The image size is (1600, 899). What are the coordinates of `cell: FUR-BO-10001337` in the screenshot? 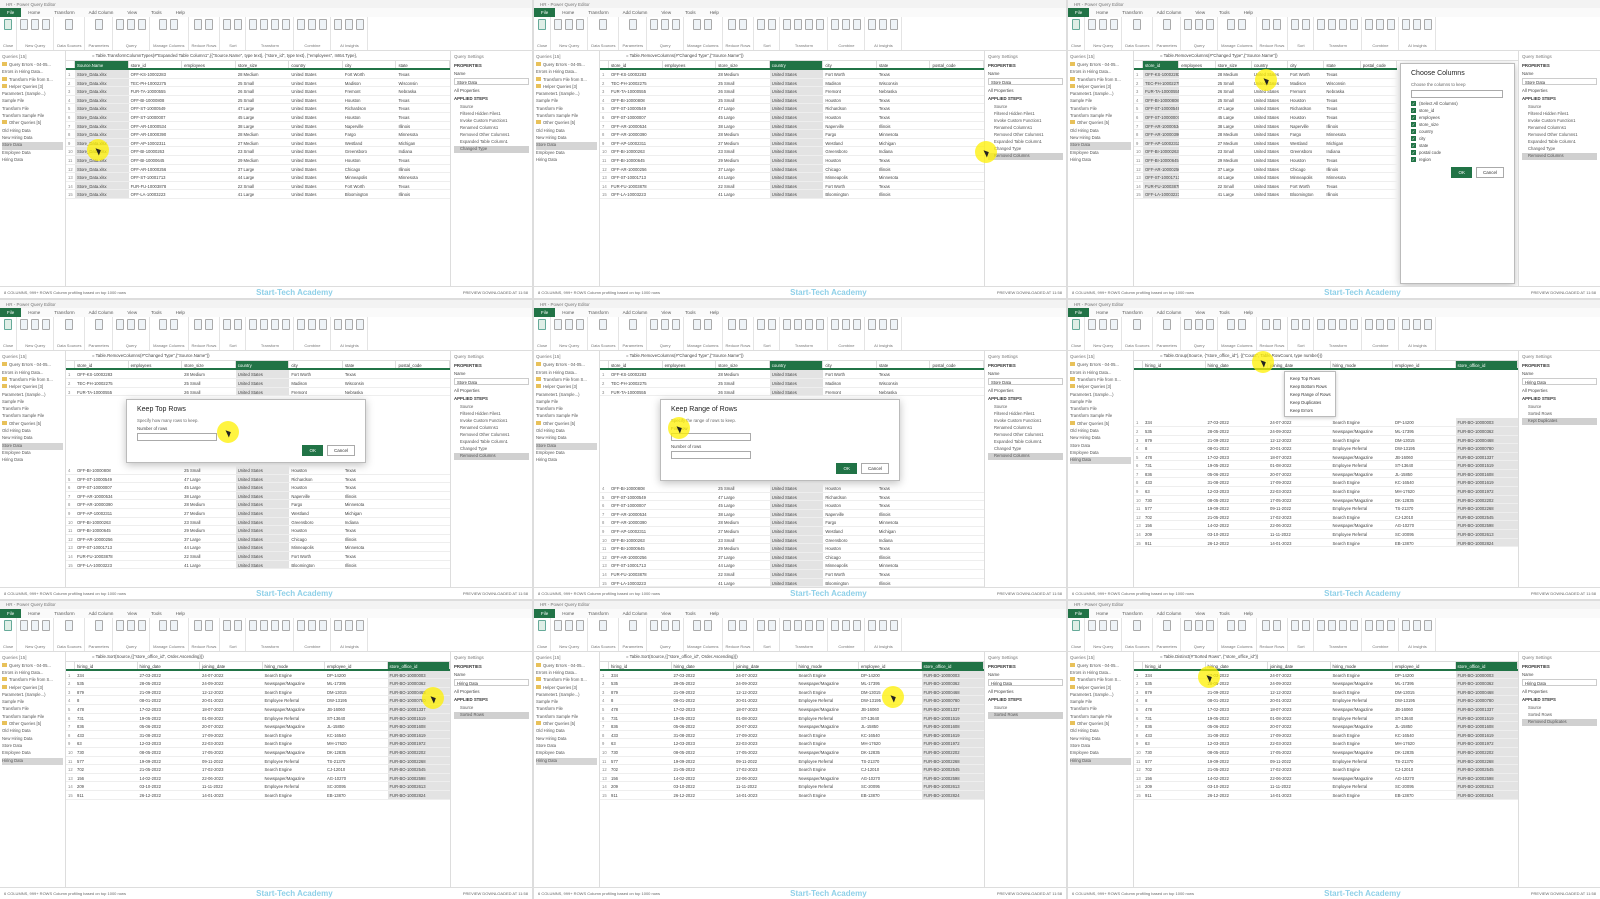 It's located at (418, 709).